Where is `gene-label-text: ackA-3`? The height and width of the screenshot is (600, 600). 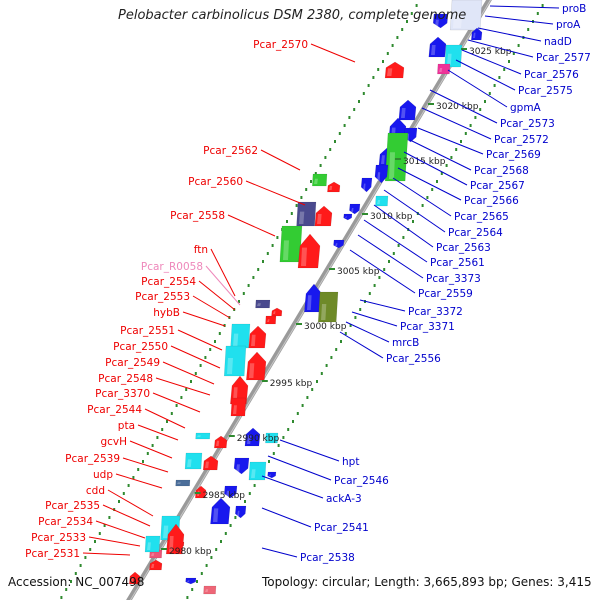
gene-label-text: ackA-3 is located at coordinates (344, 499).